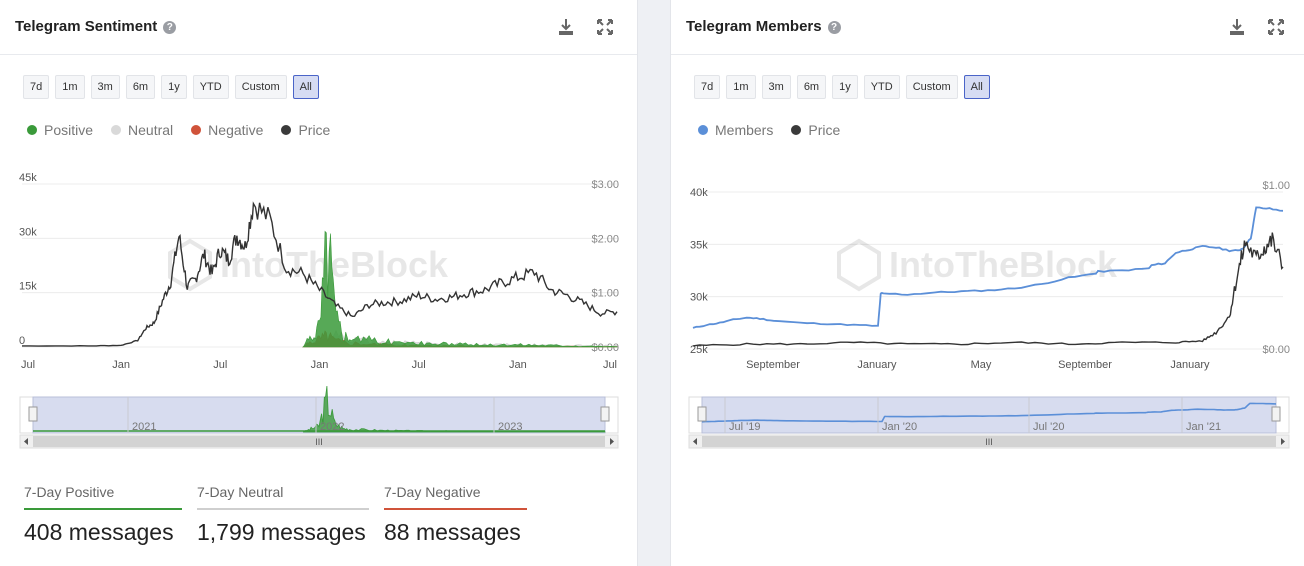 The height and width of the screenshot is (566, 1304). I want to click on navigator-label: Jul '19, so click(744, 427).